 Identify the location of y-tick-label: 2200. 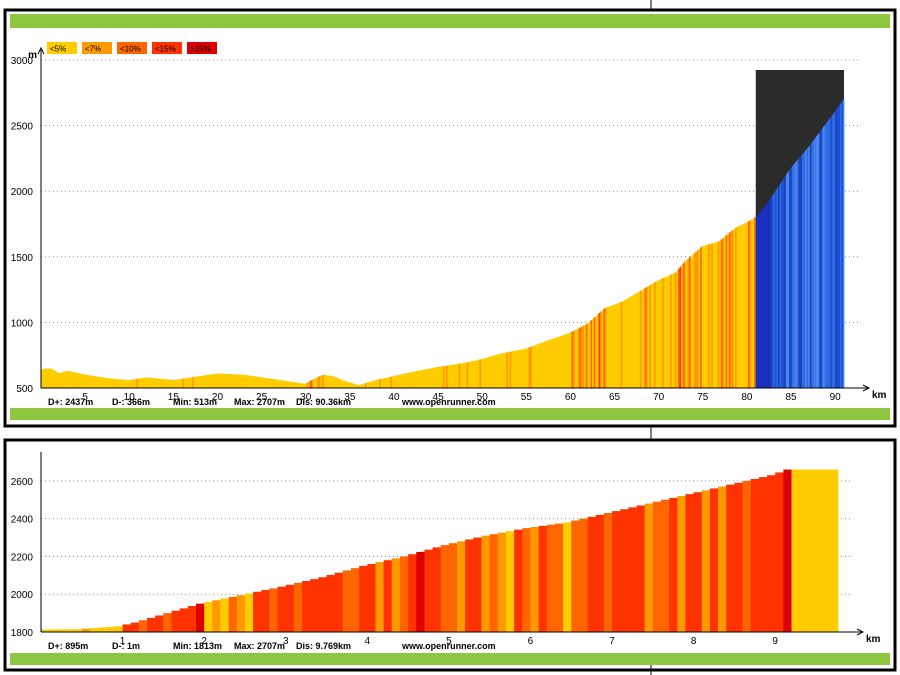
(22, 557).